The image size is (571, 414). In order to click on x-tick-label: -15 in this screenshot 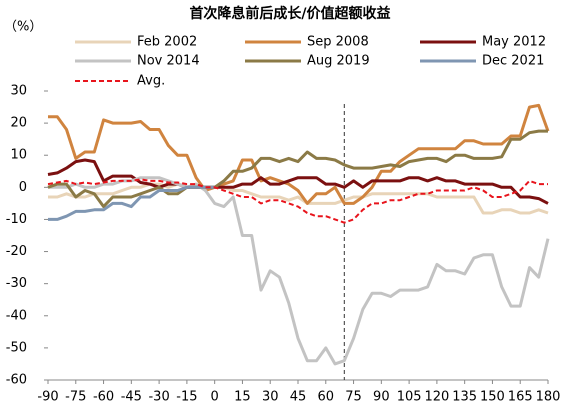, I will do `click(186, 397)`.